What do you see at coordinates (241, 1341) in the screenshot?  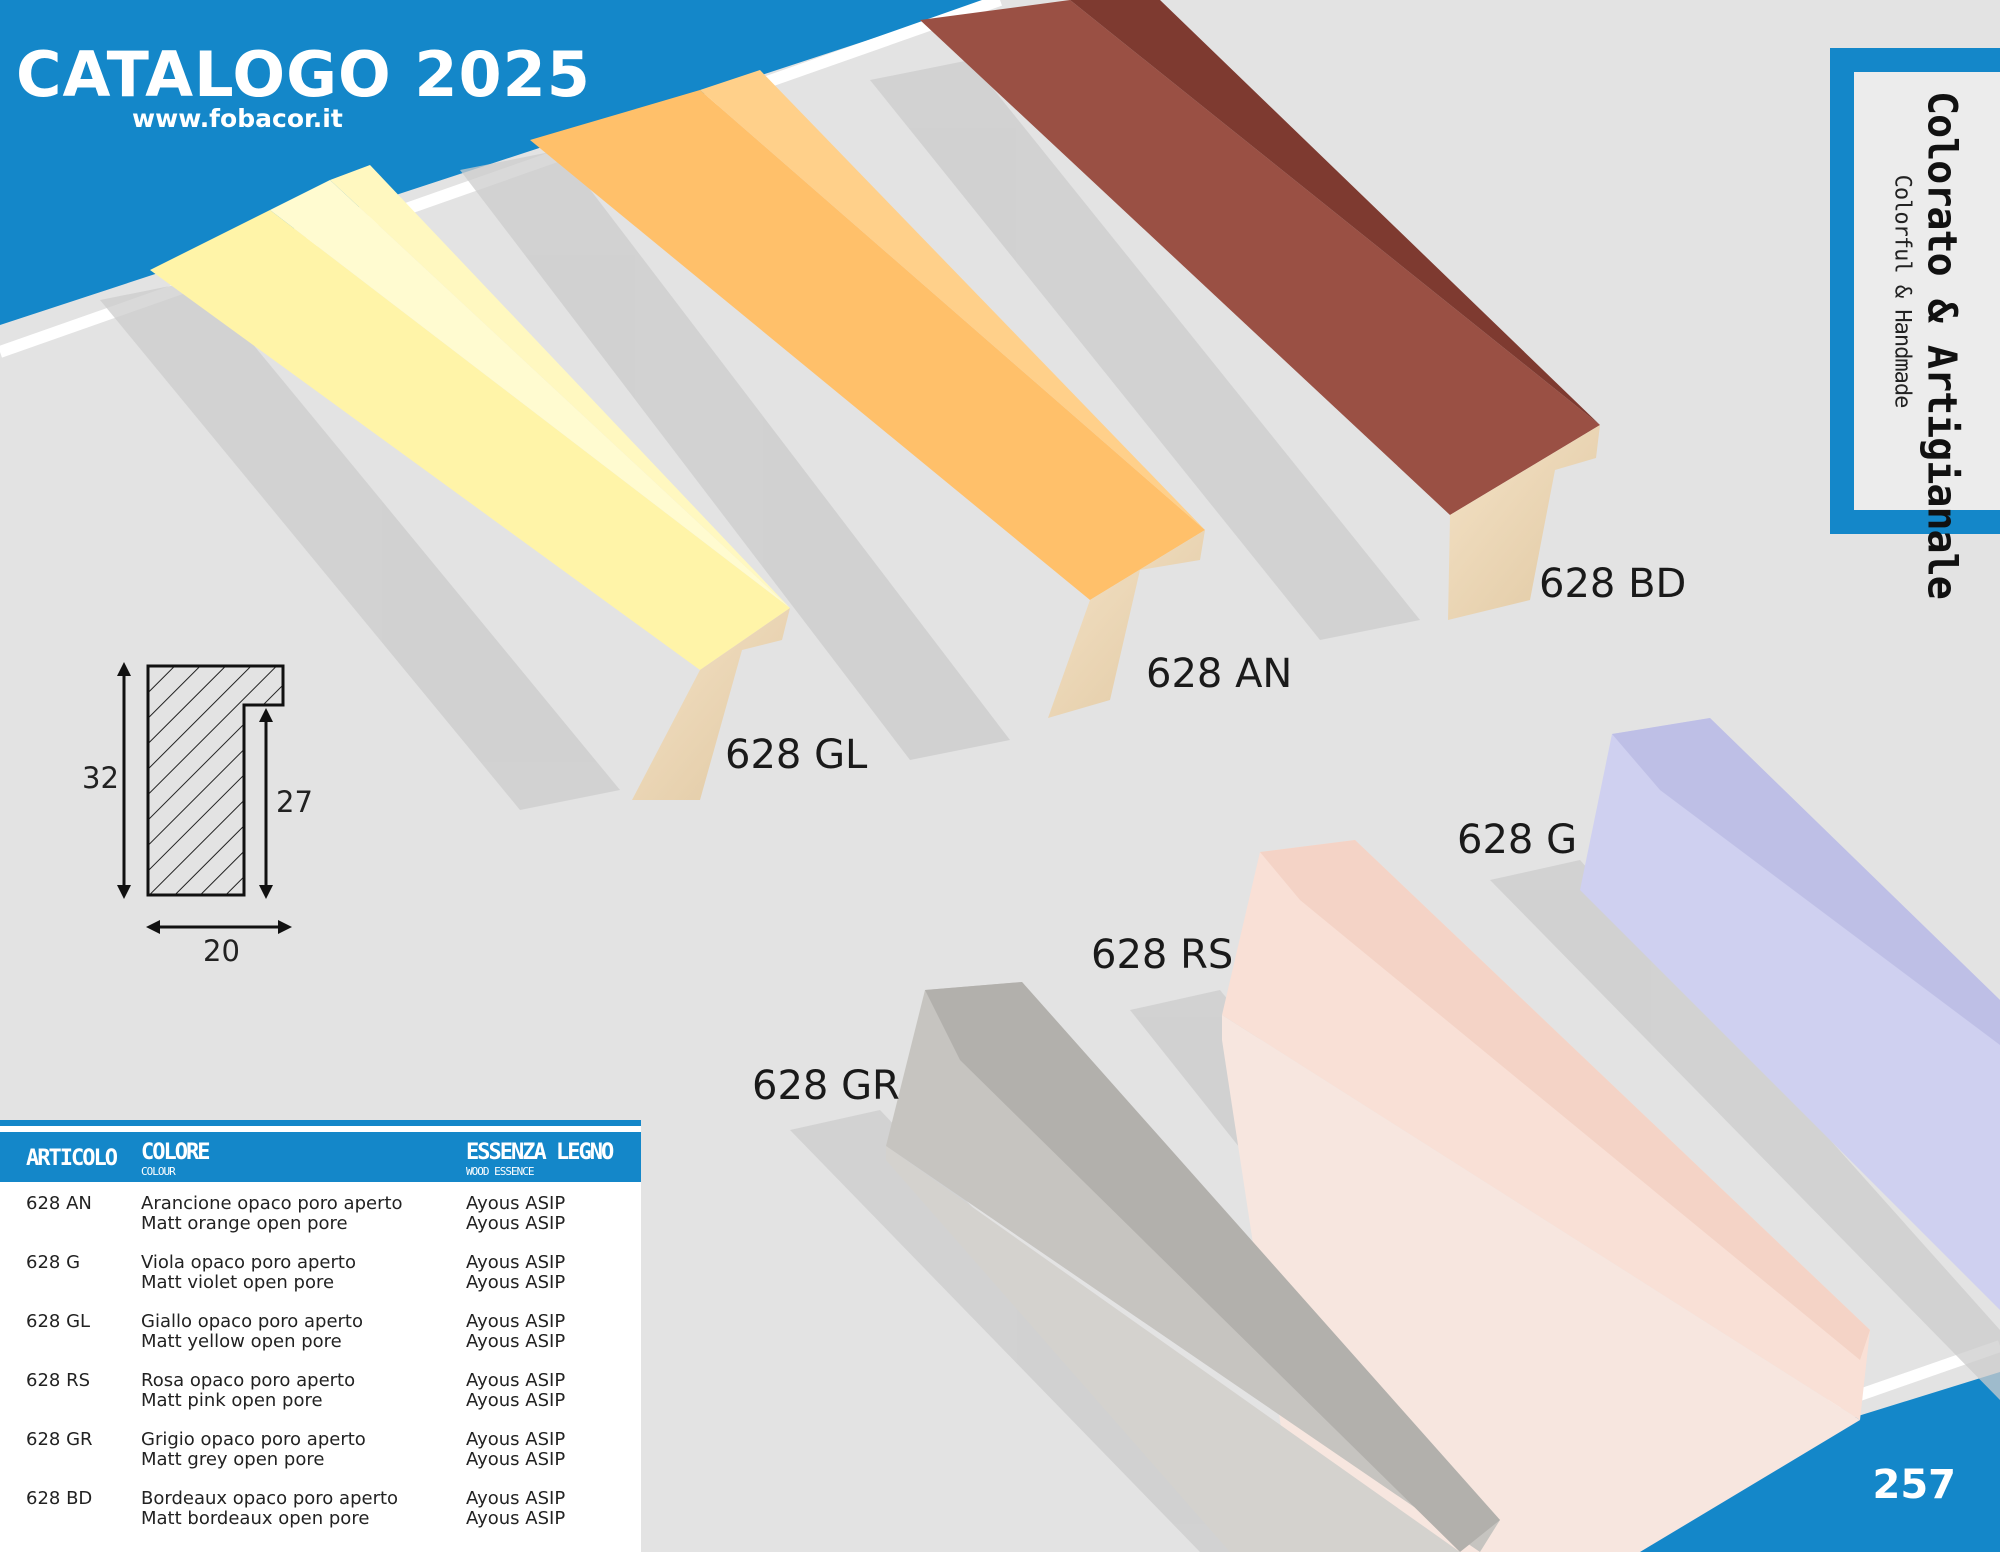 I see `row-color-en: Matt yellow open pore` at bounding box center [241, 1341].